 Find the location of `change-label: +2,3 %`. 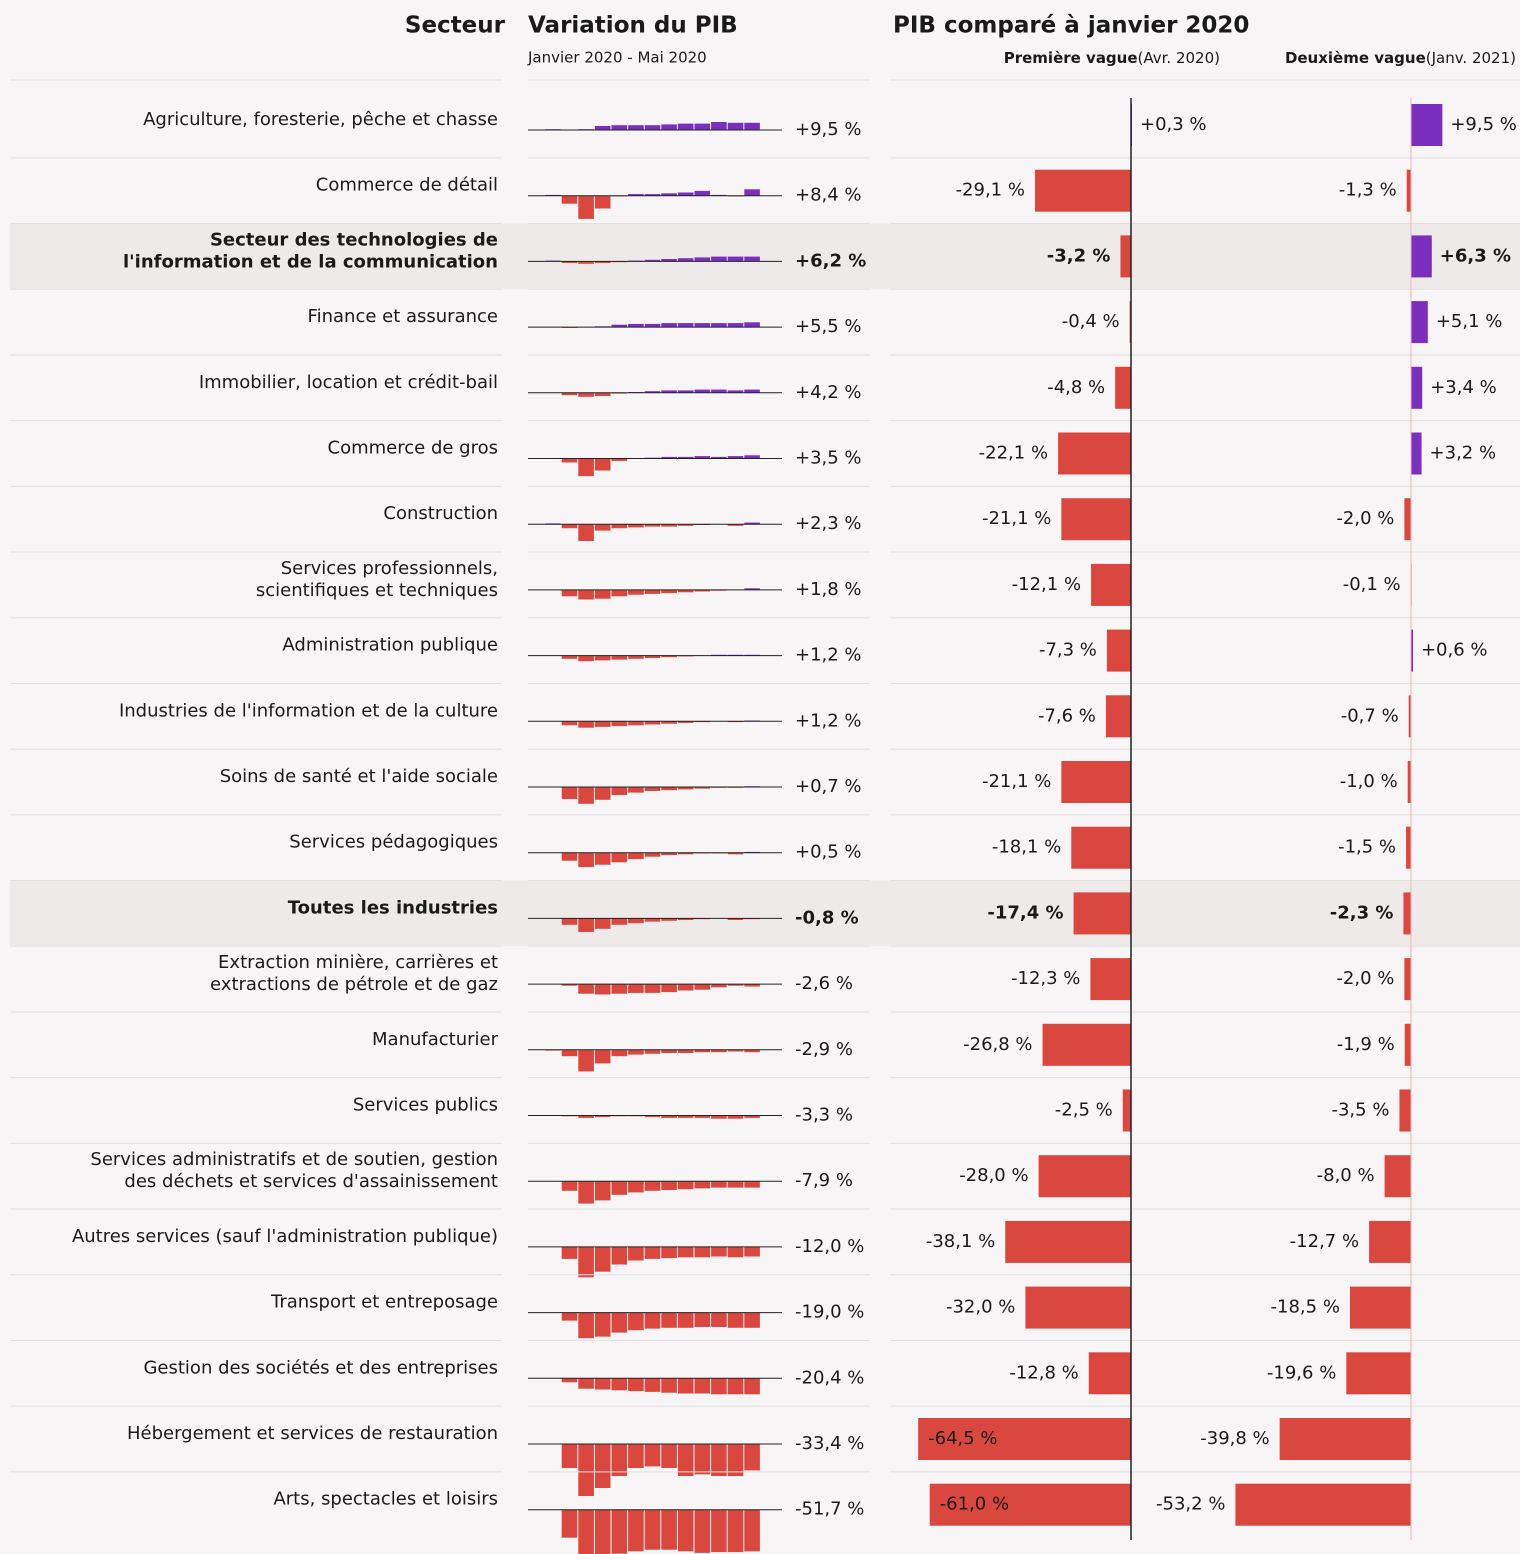

change-label: +2,3 % is located at coordinates (828, 523).